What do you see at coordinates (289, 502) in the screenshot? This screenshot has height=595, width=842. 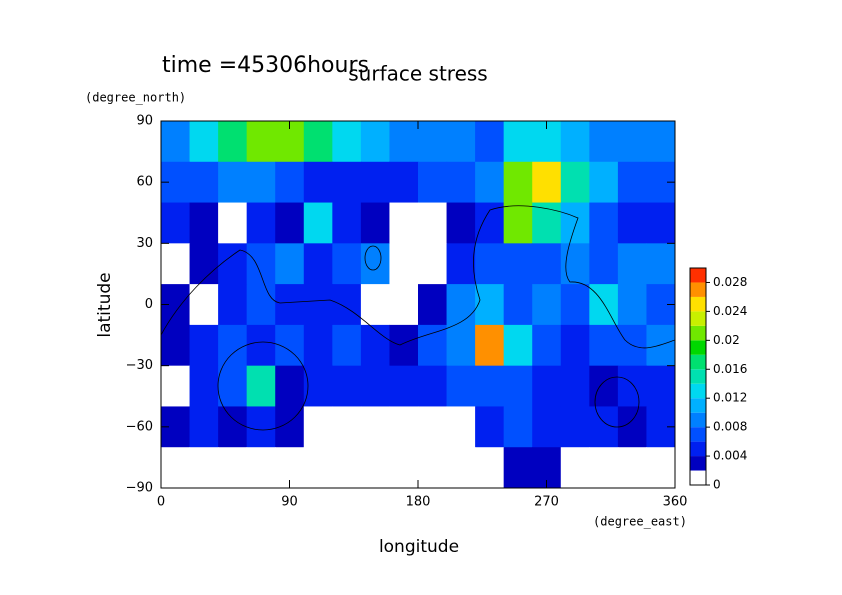 I see `x-tick-label: 90` at bounding box center [289, 502].